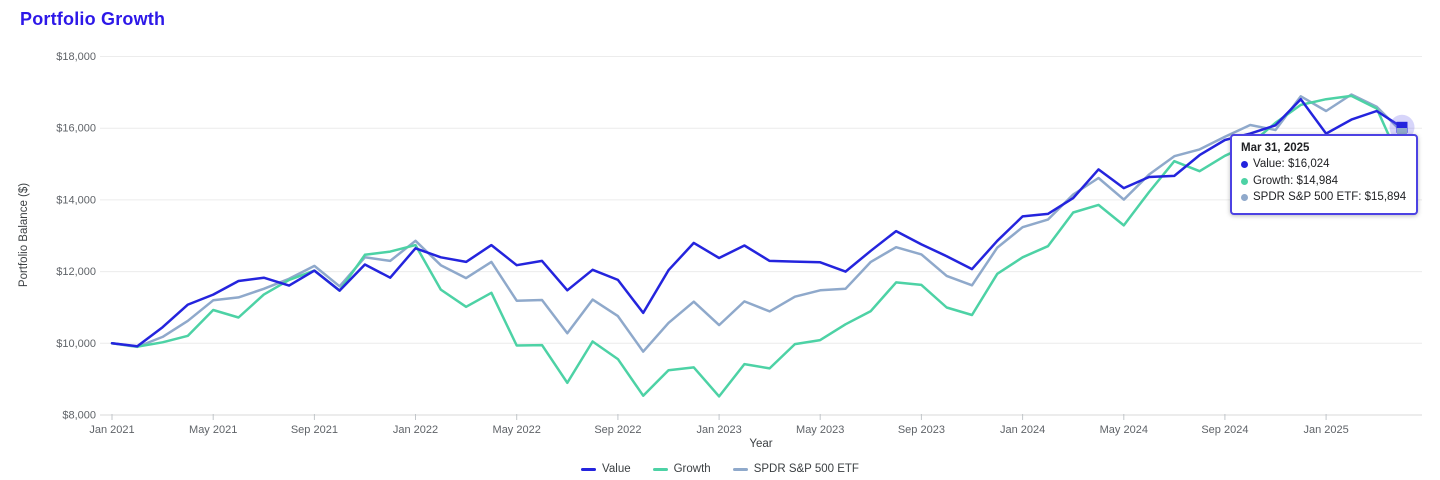  I want to click on x-tick-label: May 2021, so click(213, 430).